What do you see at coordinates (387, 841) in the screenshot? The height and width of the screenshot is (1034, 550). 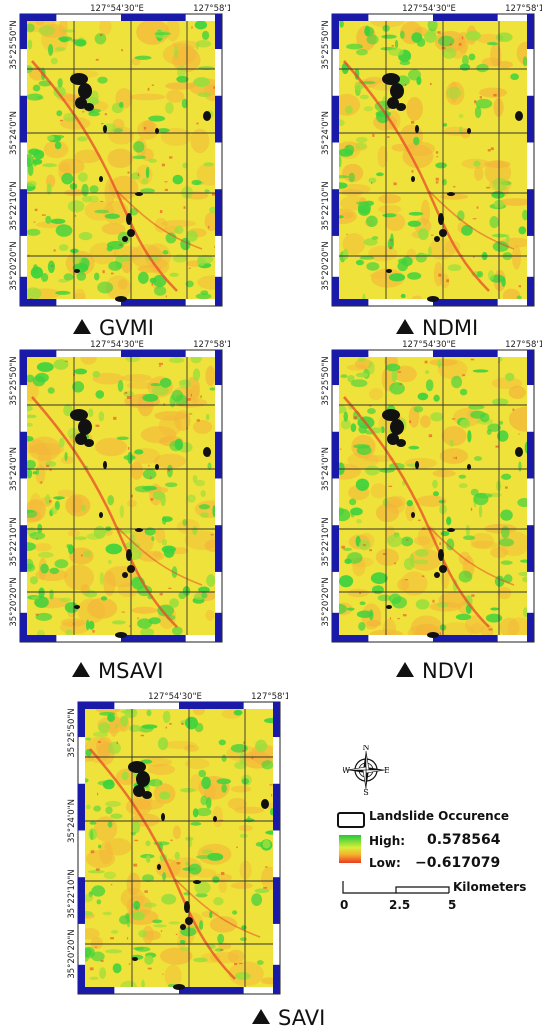 I see `high-label: High:` at bounding box center [387, 841].